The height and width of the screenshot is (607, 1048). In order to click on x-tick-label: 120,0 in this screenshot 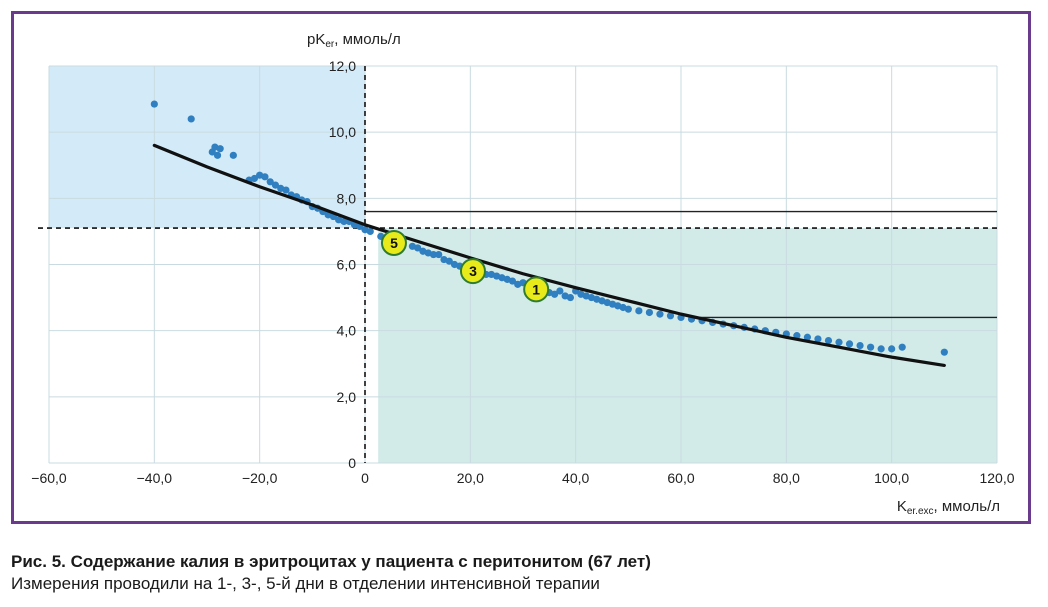, I will do `click(996, 478)`.